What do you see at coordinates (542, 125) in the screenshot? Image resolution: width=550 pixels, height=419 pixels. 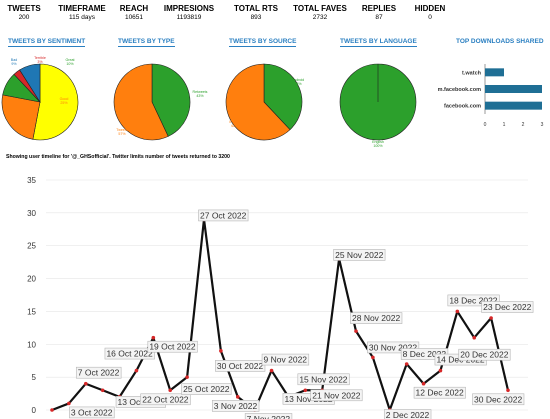 I see `bar-tick-3: 3` at bounding box center [542, 125].